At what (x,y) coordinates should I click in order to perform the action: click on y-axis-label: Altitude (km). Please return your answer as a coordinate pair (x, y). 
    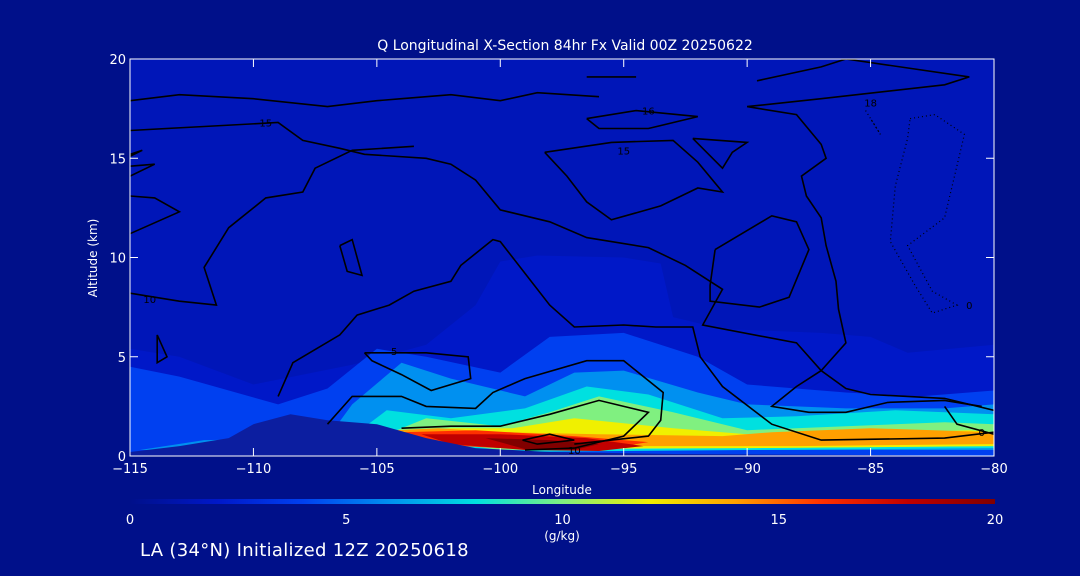
    Looking at the image, I should click on (93, 258).